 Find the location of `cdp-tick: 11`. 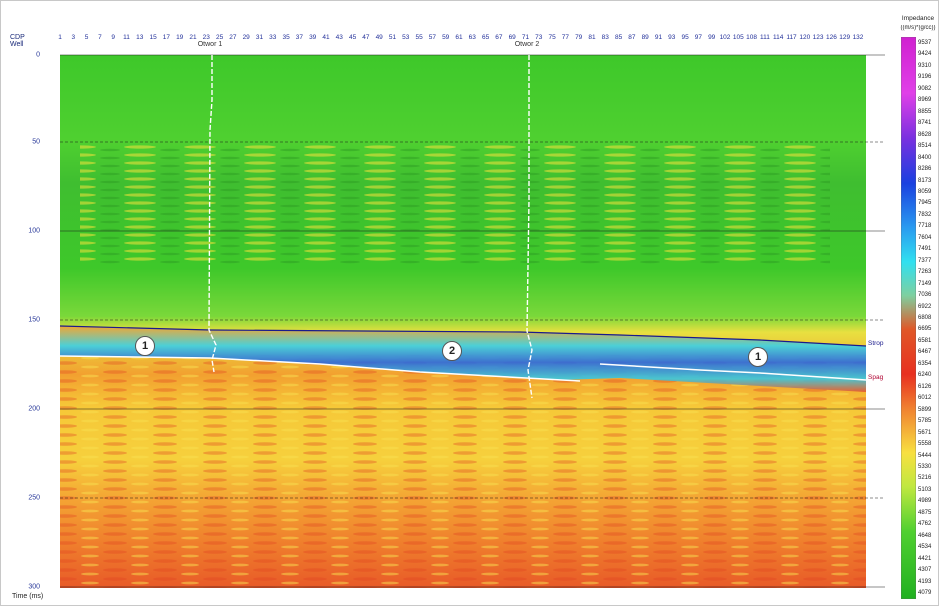

cdp-tick: 11 is located at coordinates (126, 37).